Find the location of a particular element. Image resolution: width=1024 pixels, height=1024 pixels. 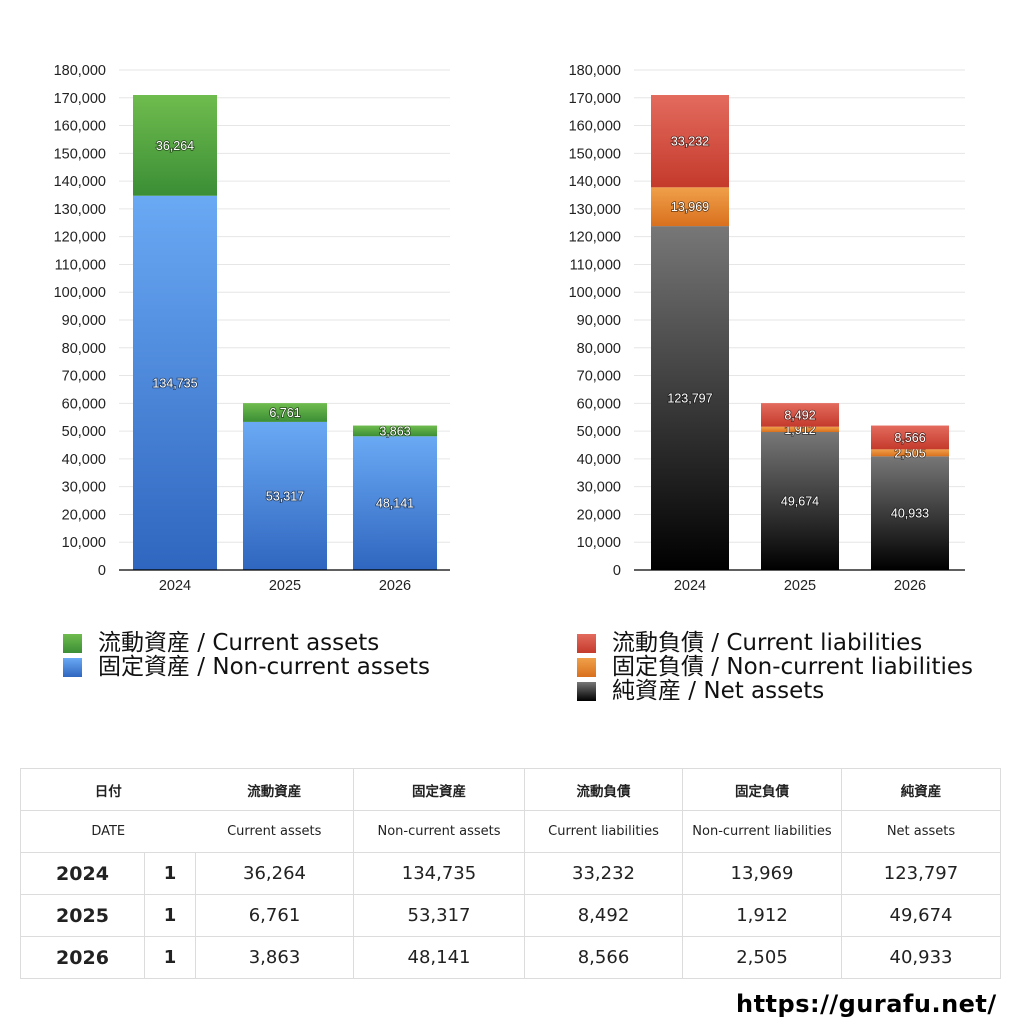

data-label: 48,141 is located at coordinates (395, 504).